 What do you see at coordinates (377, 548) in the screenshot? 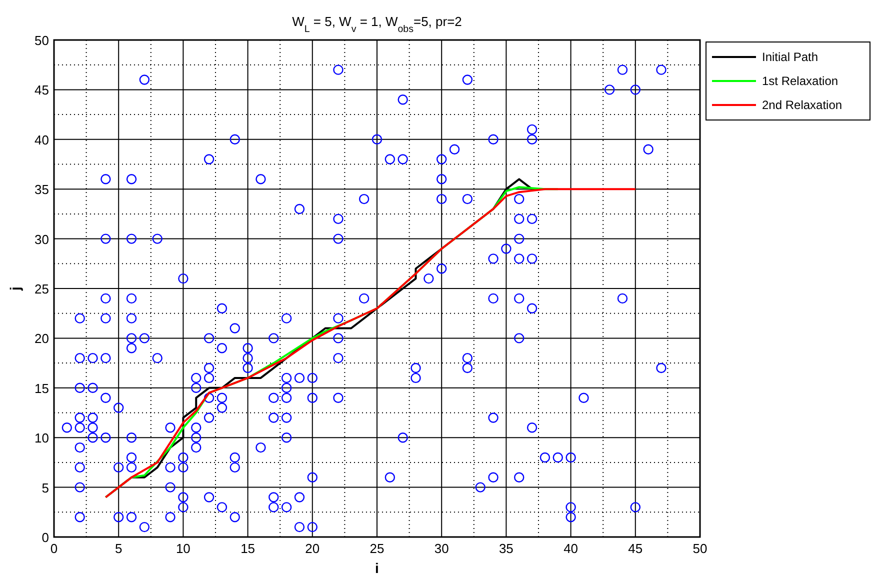
I see `x-tick-label: 25` at bounding box center [377, 548].